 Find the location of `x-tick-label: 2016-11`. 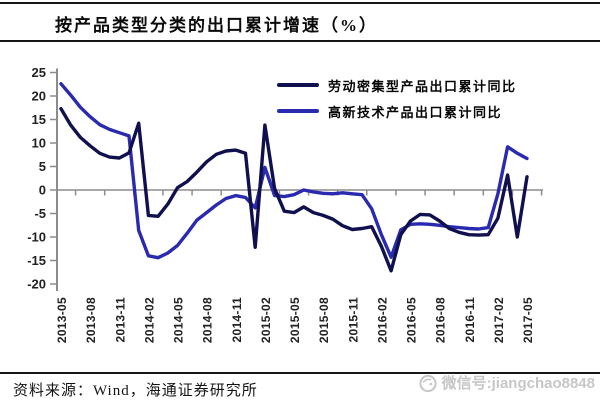

x-tick-label: 2016-11 is located at coordinates (470, 320).